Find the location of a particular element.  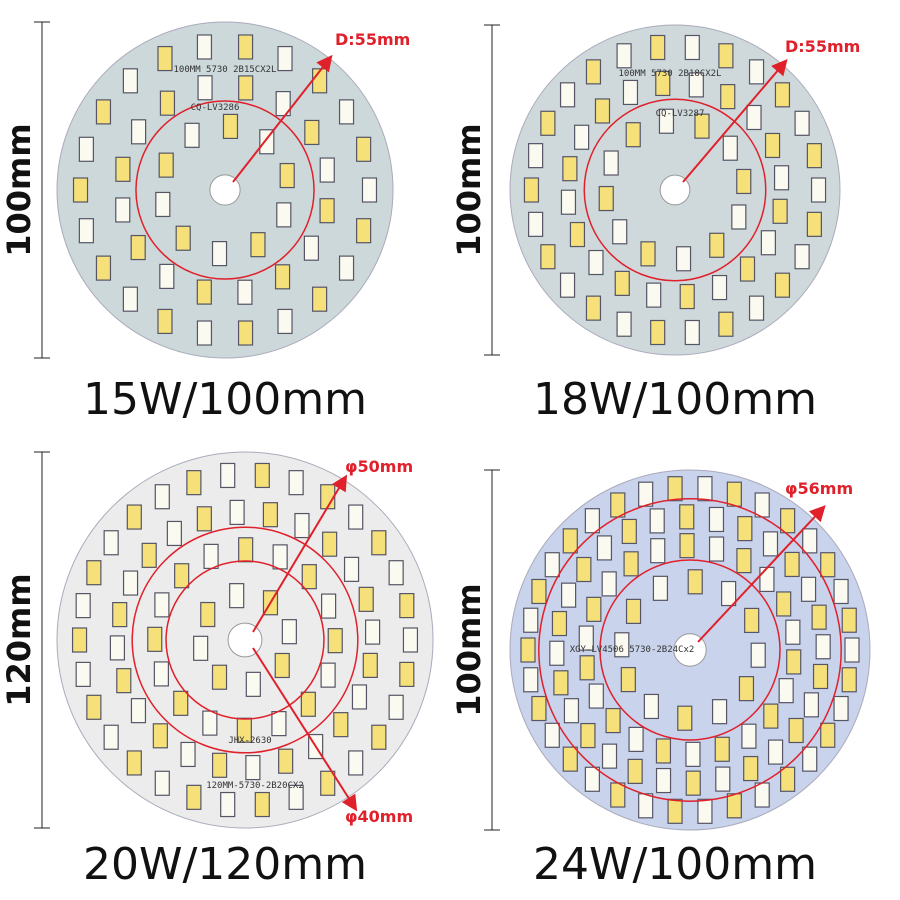

board-text: 100MM 5730 2B18CX2L is located at coordinates (670, 74).